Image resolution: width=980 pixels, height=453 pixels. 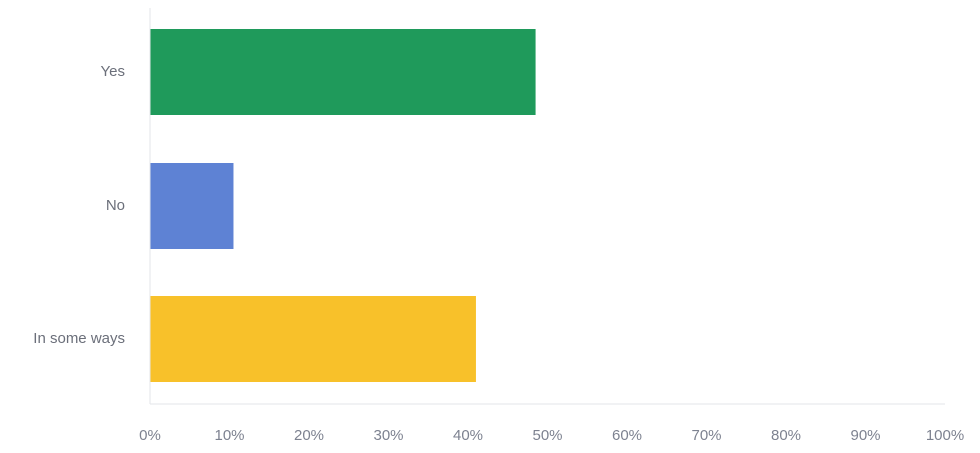 I want to click on x-tick-label-10: 10%, so click(x=229, y=435).